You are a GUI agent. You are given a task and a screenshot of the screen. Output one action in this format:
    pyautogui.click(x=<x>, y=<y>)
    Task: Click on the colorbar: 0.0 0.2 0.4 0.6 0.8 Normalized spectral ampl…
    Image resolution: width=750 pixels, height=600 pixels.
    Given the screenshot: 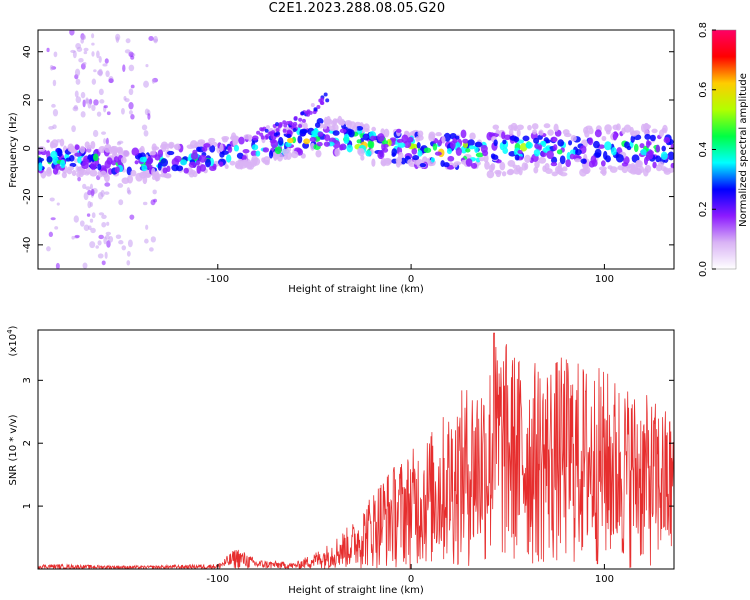 What is the action you would take?
    pyautogui.click(x=723, y=149)
    